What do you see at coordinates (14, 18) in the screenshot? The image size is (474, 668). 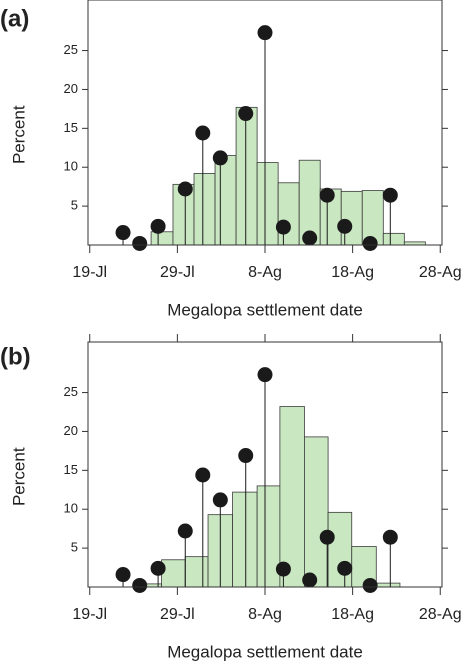 I see `panel-label: (a)` at bounding box center [14, 18].